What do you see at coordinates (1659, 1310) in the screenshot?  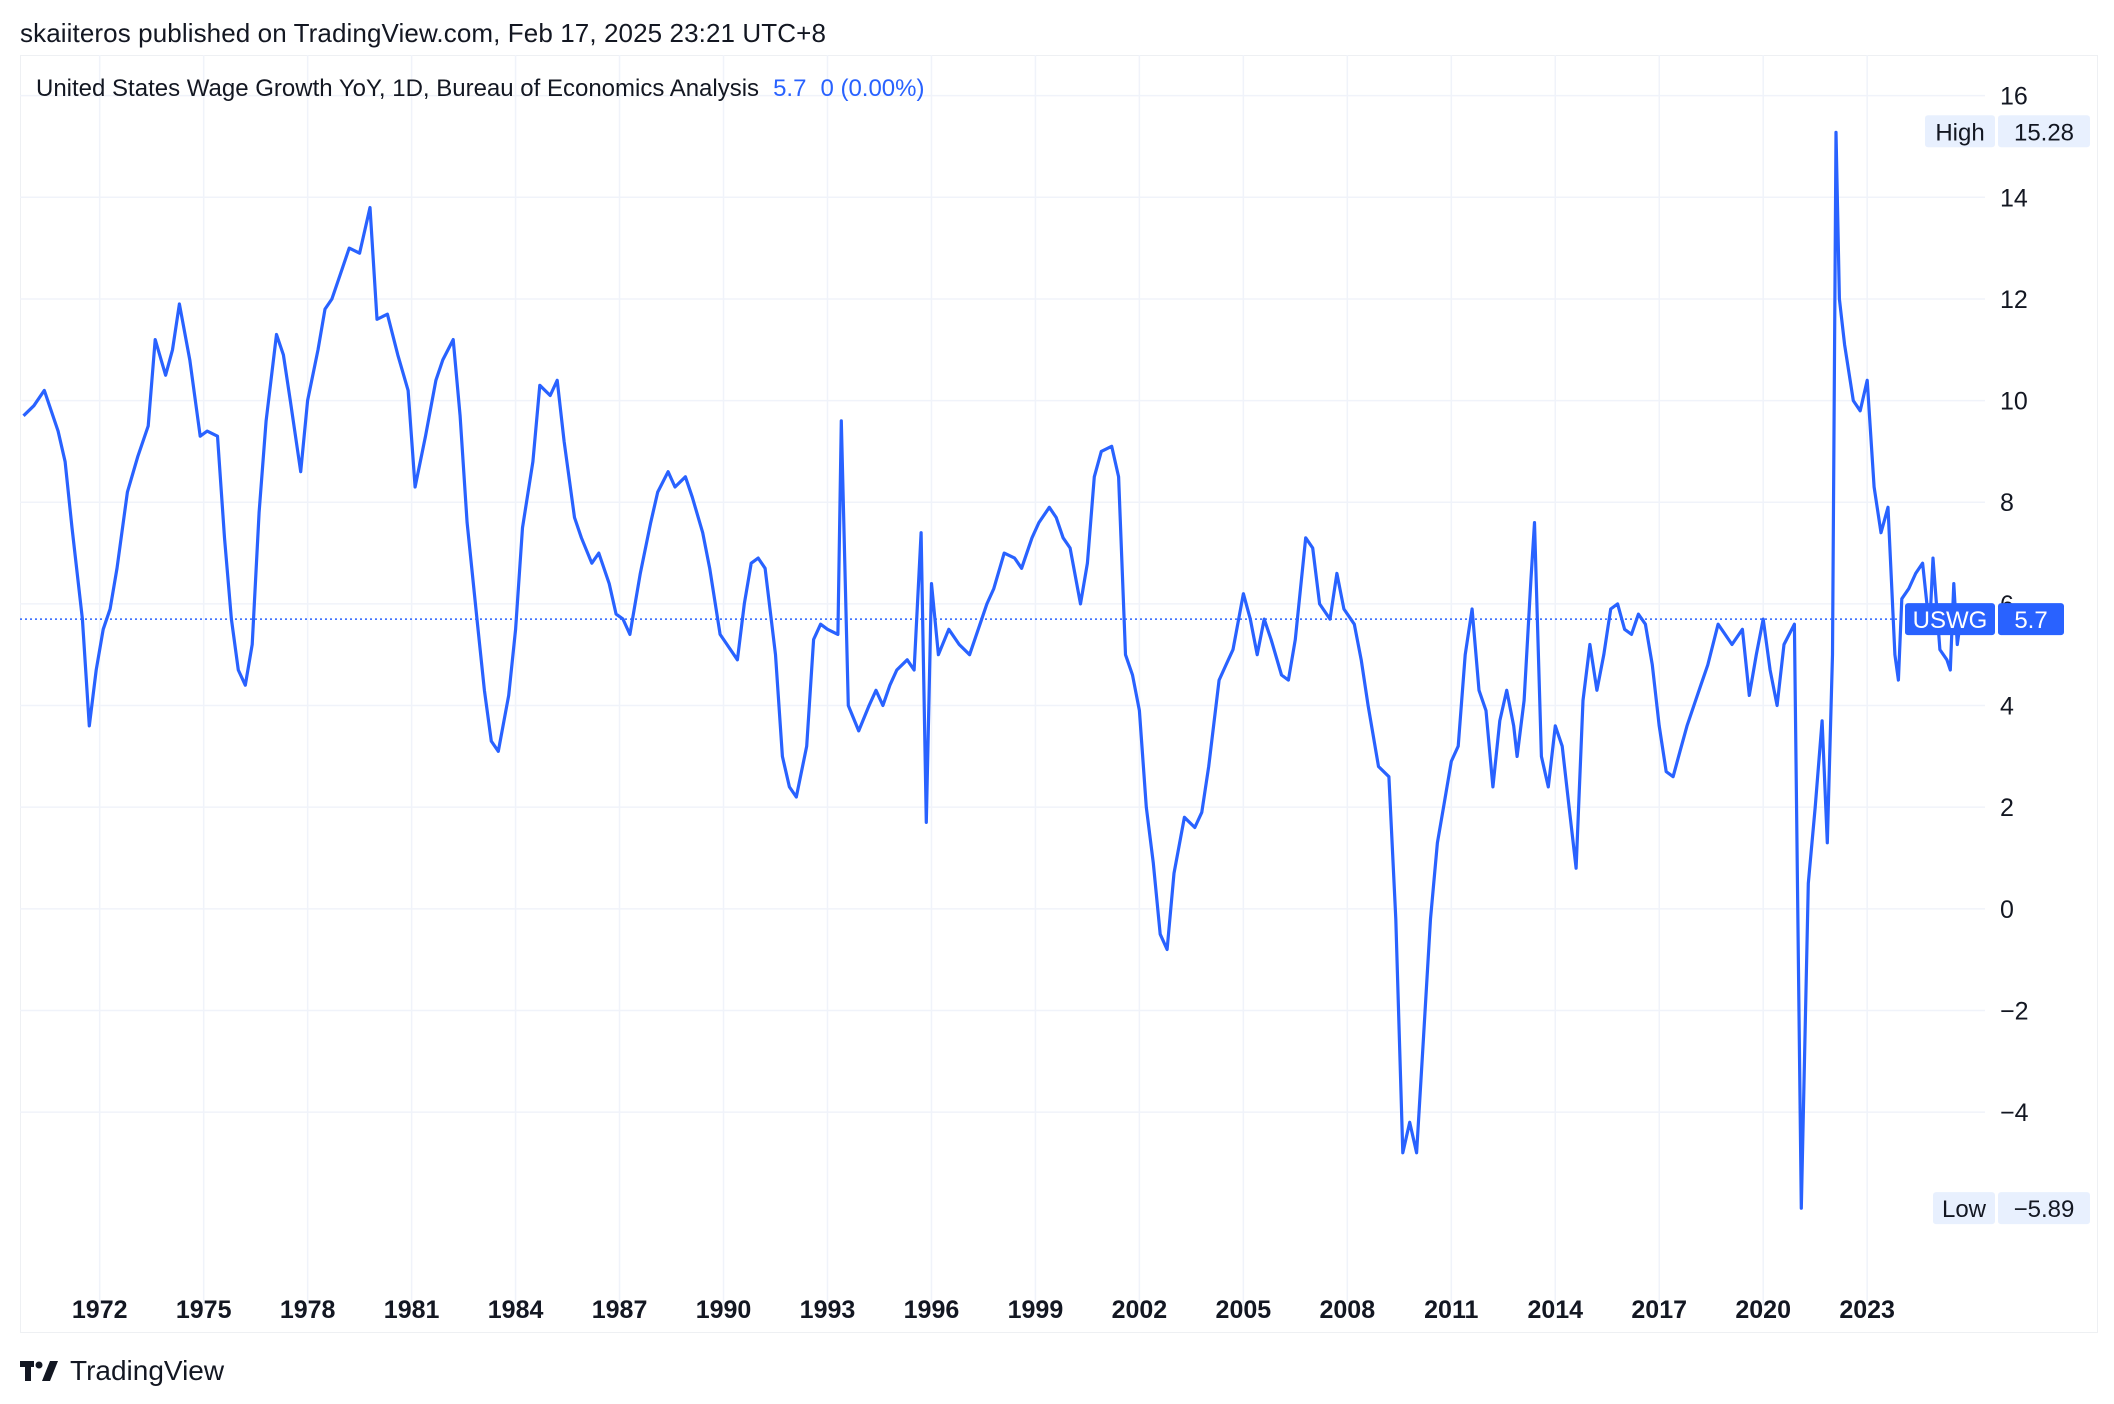 I see `x-tick-label: 2017` at bounding box center [1659, 1310].